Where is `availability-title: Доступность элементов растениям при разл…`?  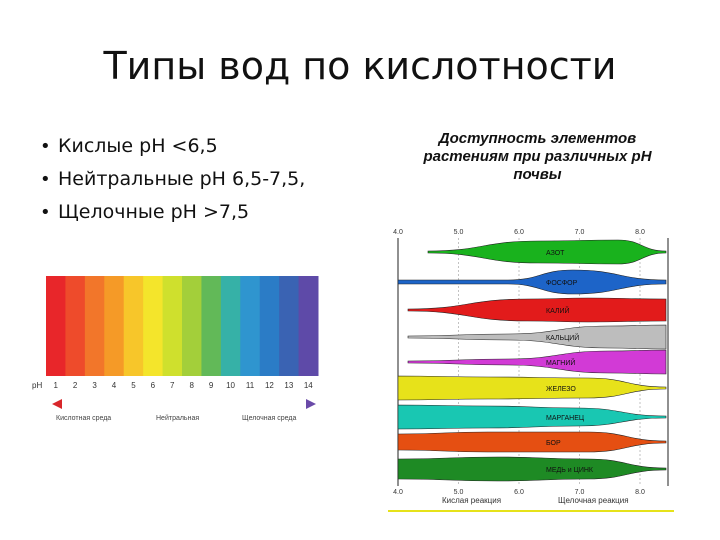
availability-title: Доступность элементов растениям при разл… is located at coordinates (537, 156).